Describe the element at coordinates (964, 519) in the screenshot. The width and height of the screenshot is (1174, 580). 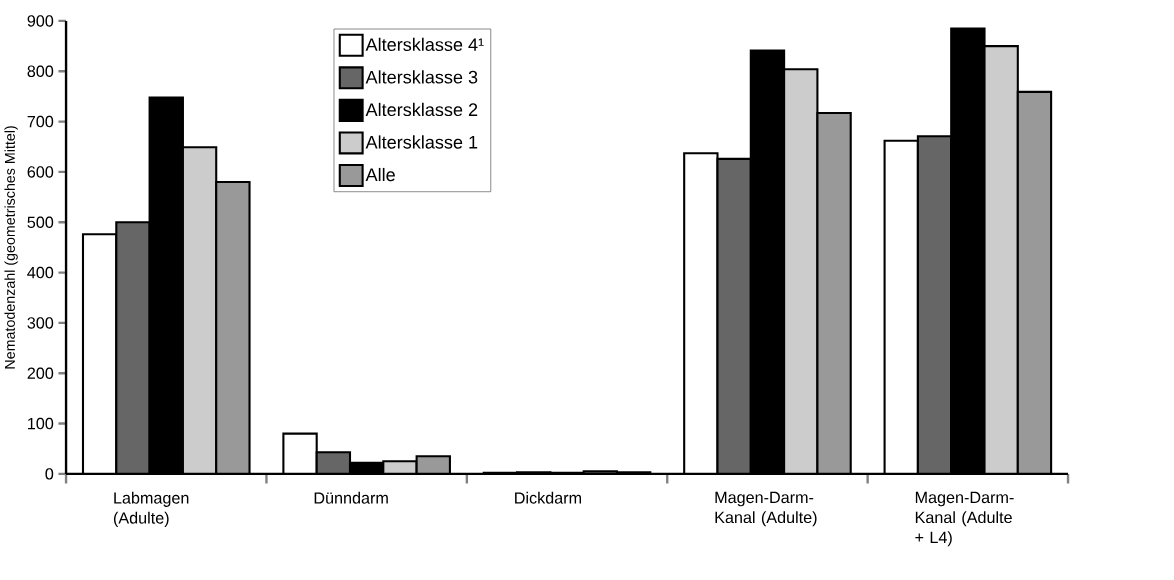
I see `x-tick-label: Magen-Darm-Kanal (Adulte + L4)` at that location.